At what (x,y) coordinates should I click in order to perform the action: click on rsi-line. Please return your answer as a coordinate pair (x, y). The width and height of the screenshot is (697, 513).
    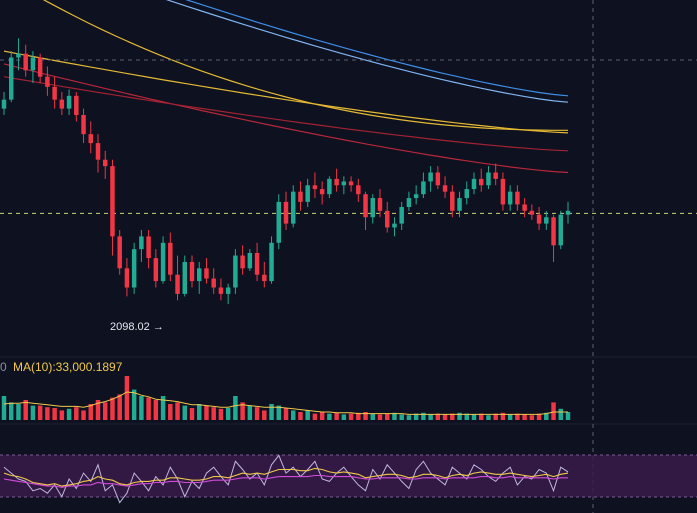
    Looking at the image, I should click on (286, 479).